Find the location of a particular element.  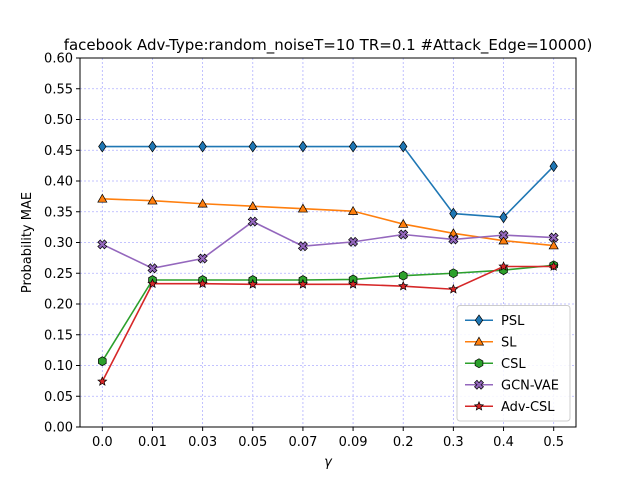

x-tick-label: 0.03 is located at coordinates (202, 442).